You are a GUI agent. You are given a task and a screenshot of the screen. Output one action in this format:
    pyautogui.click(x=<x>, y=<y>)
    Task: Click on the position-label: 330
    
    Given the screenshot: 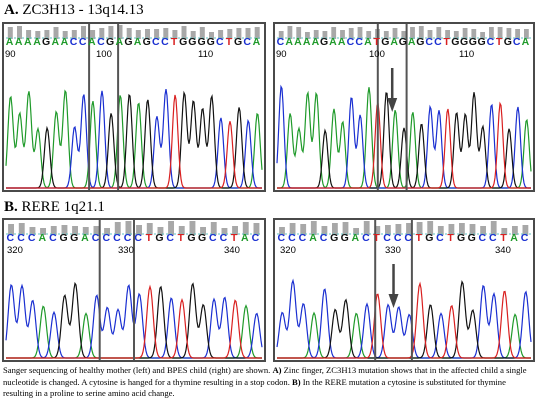 What is the action you would take?
    pyautogui.click(x=393, y=250)
    